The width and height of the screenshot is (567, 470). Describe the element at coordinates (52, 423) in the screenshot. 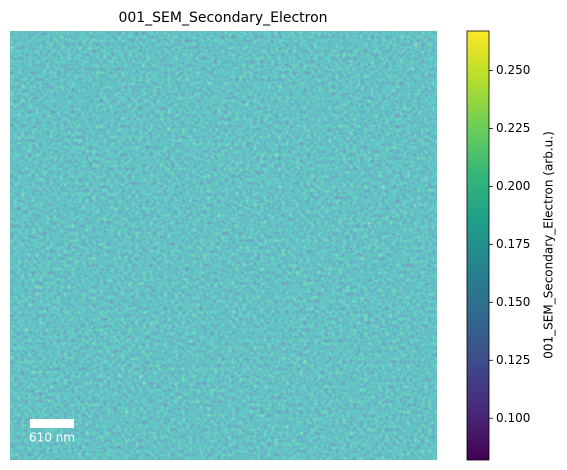

I see `scale-bar` at that location.